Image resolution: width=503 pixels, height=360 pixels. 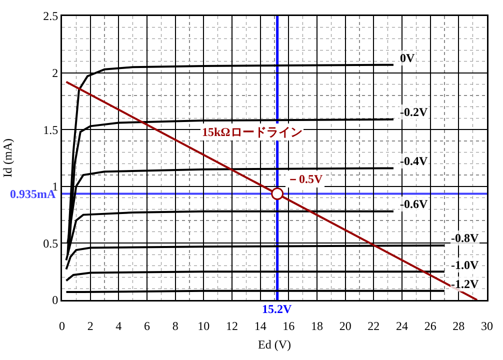 What do you see at coordinates (288, 325) in the screenshot?
I see `x-tick-label: 16` at bounding box center [288, 325].